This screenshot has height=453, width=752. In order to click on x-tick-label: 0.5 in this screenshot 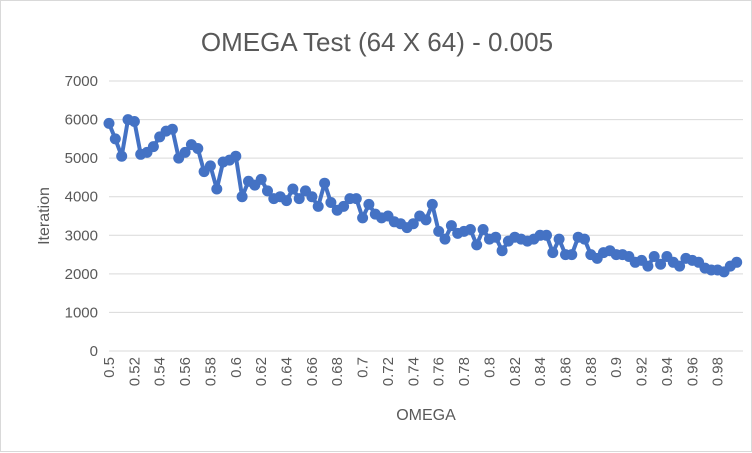, I will do `click(109, 367)`.